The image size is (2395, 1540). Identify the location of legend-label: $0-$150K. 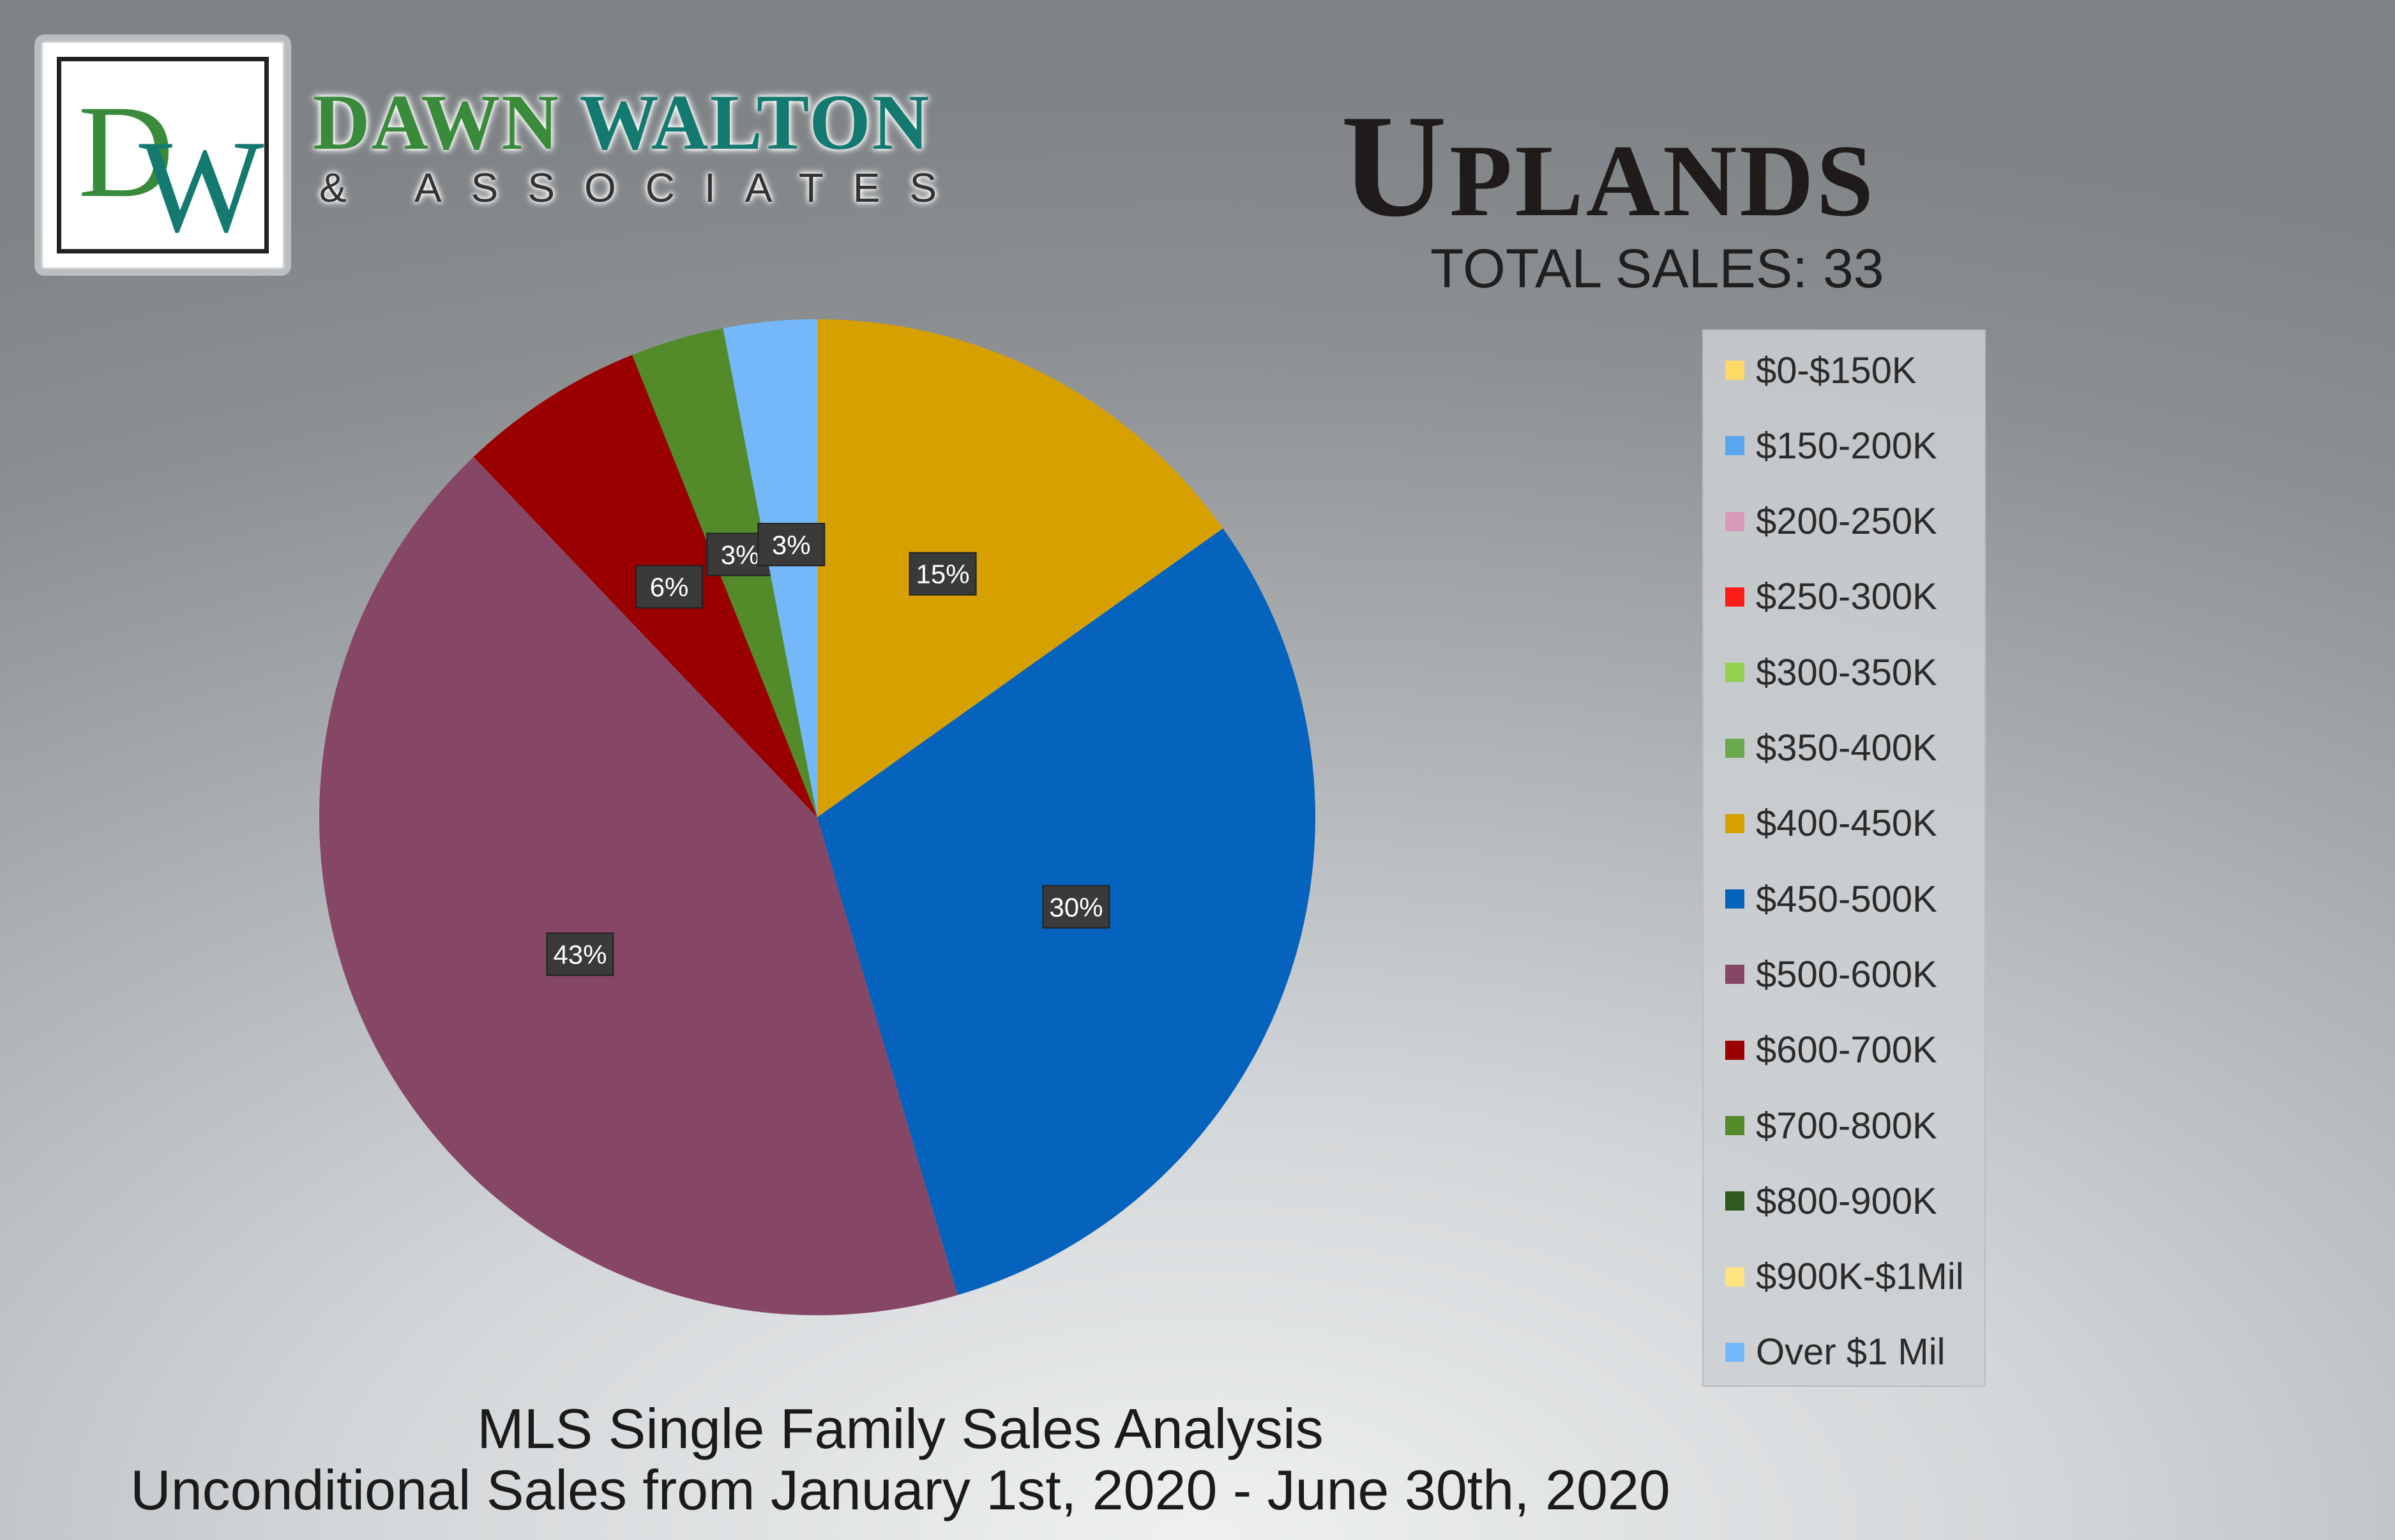
(1836, 370).